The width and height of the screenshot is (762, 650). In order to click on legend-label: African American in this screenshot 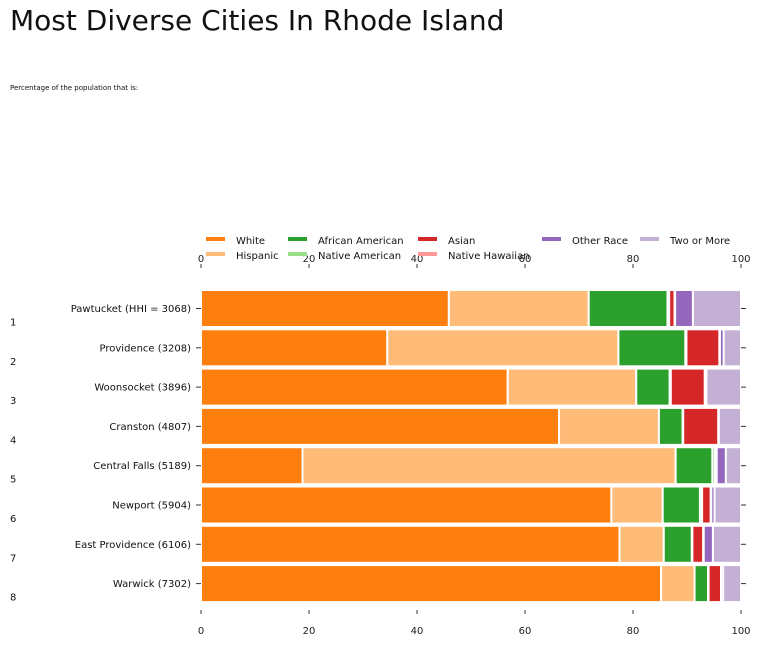, I will do `click(361, 241)`.